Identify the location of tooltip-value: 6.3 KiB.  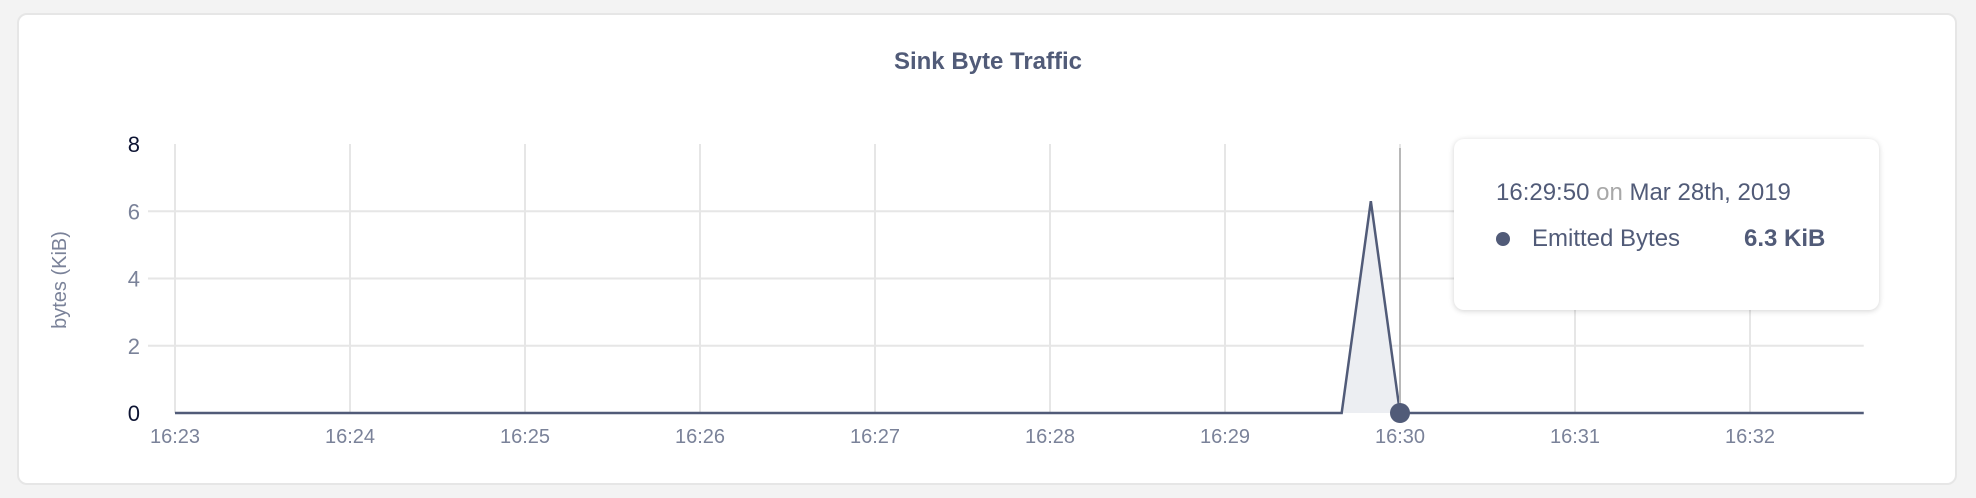
(1785, 238).